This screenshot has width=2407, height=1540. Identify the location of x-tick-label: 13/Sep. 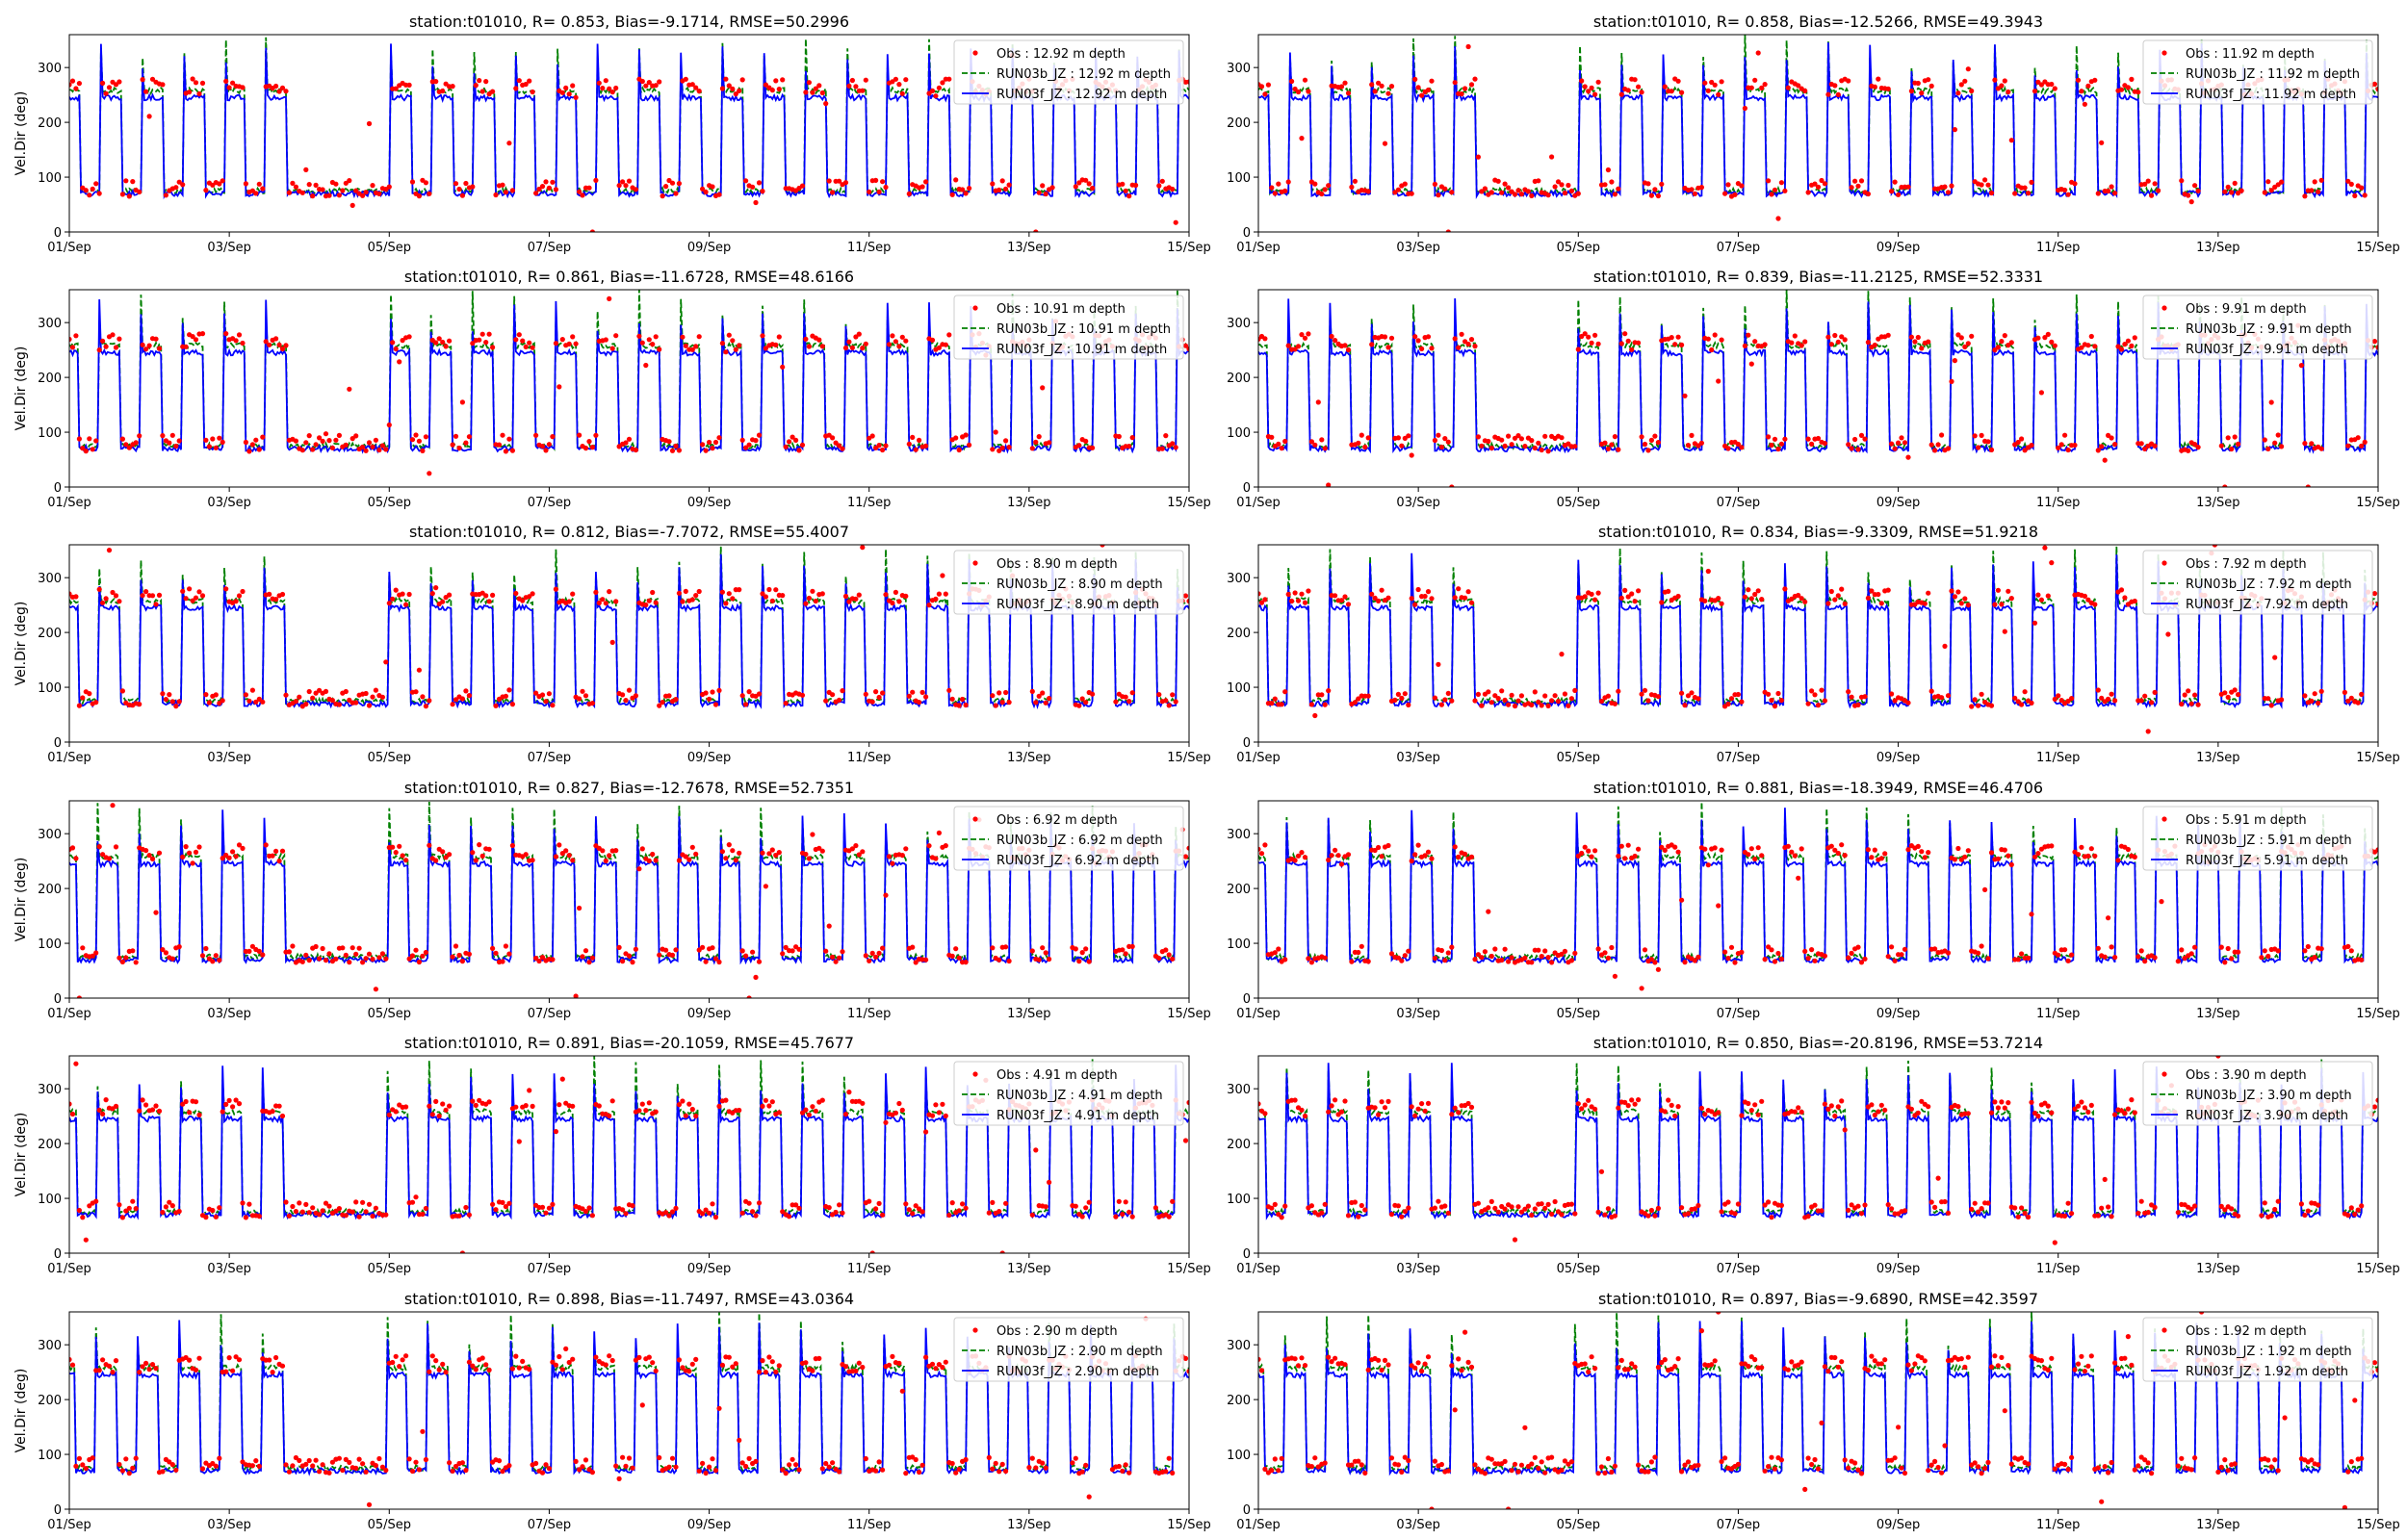
(2217, 1525).